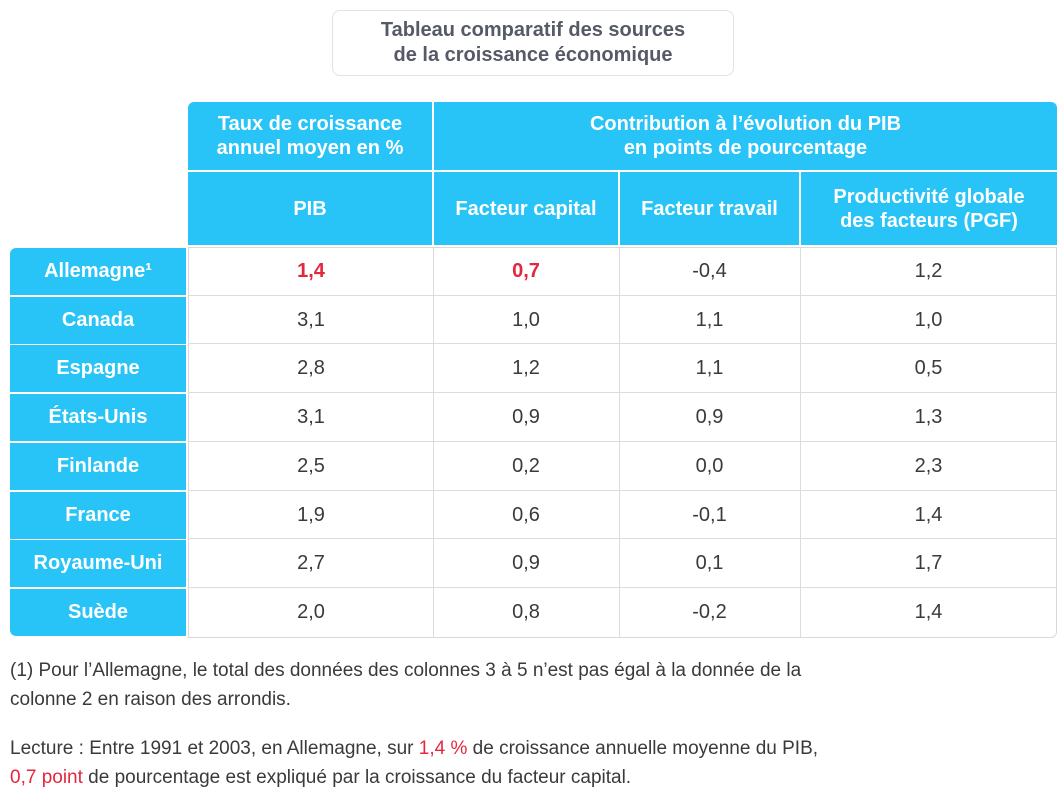 Image resolution: width=1064 pixels, height=809 pixels. What do you see at coordinates (526, 612) in the screenshot?
I see `cell-capital: 0,8` at bounding box center [526, 612].